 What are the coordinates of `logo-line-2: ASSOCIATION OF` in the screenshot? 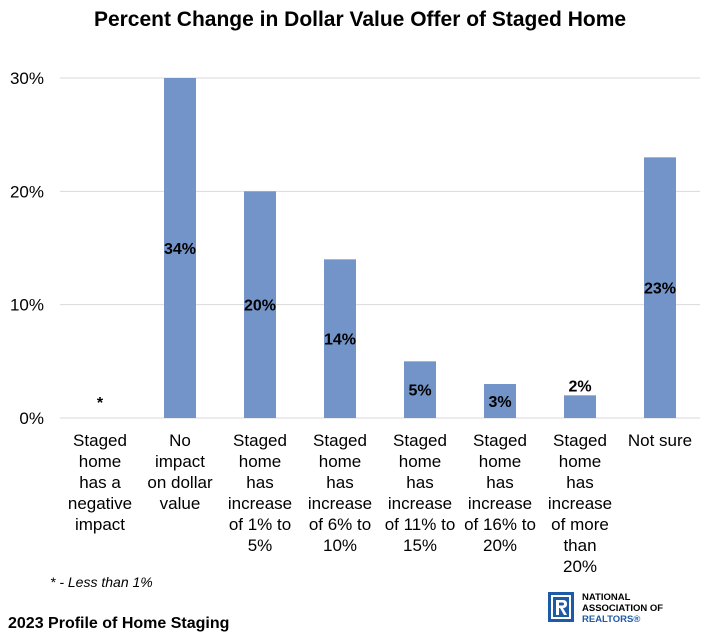 It's located at (623, 608).